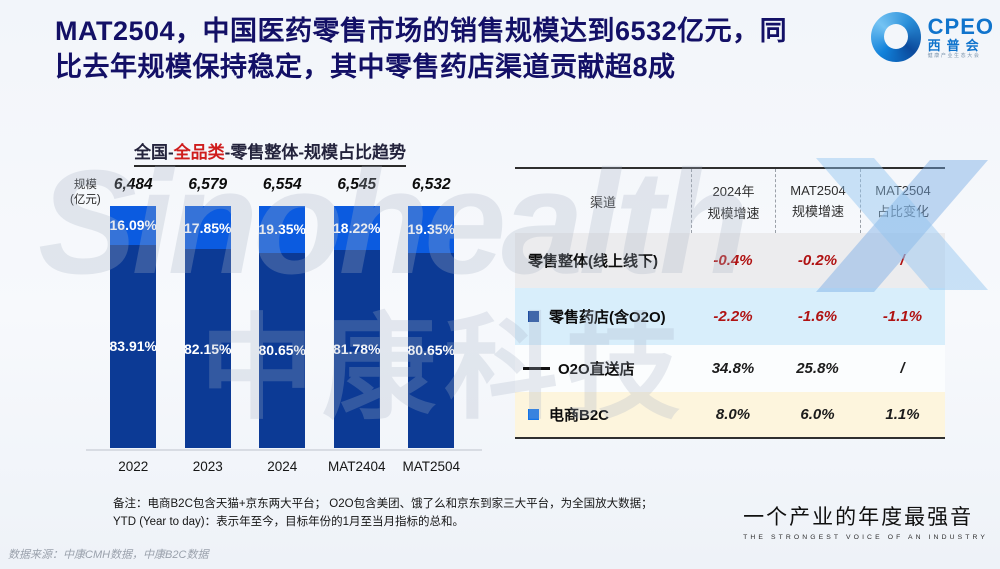 The width and height of the screenshot is (1000, 569). I want to click on data-source: 数据来源：中康CMH数据，中康B2C数据, so click(108, 555).